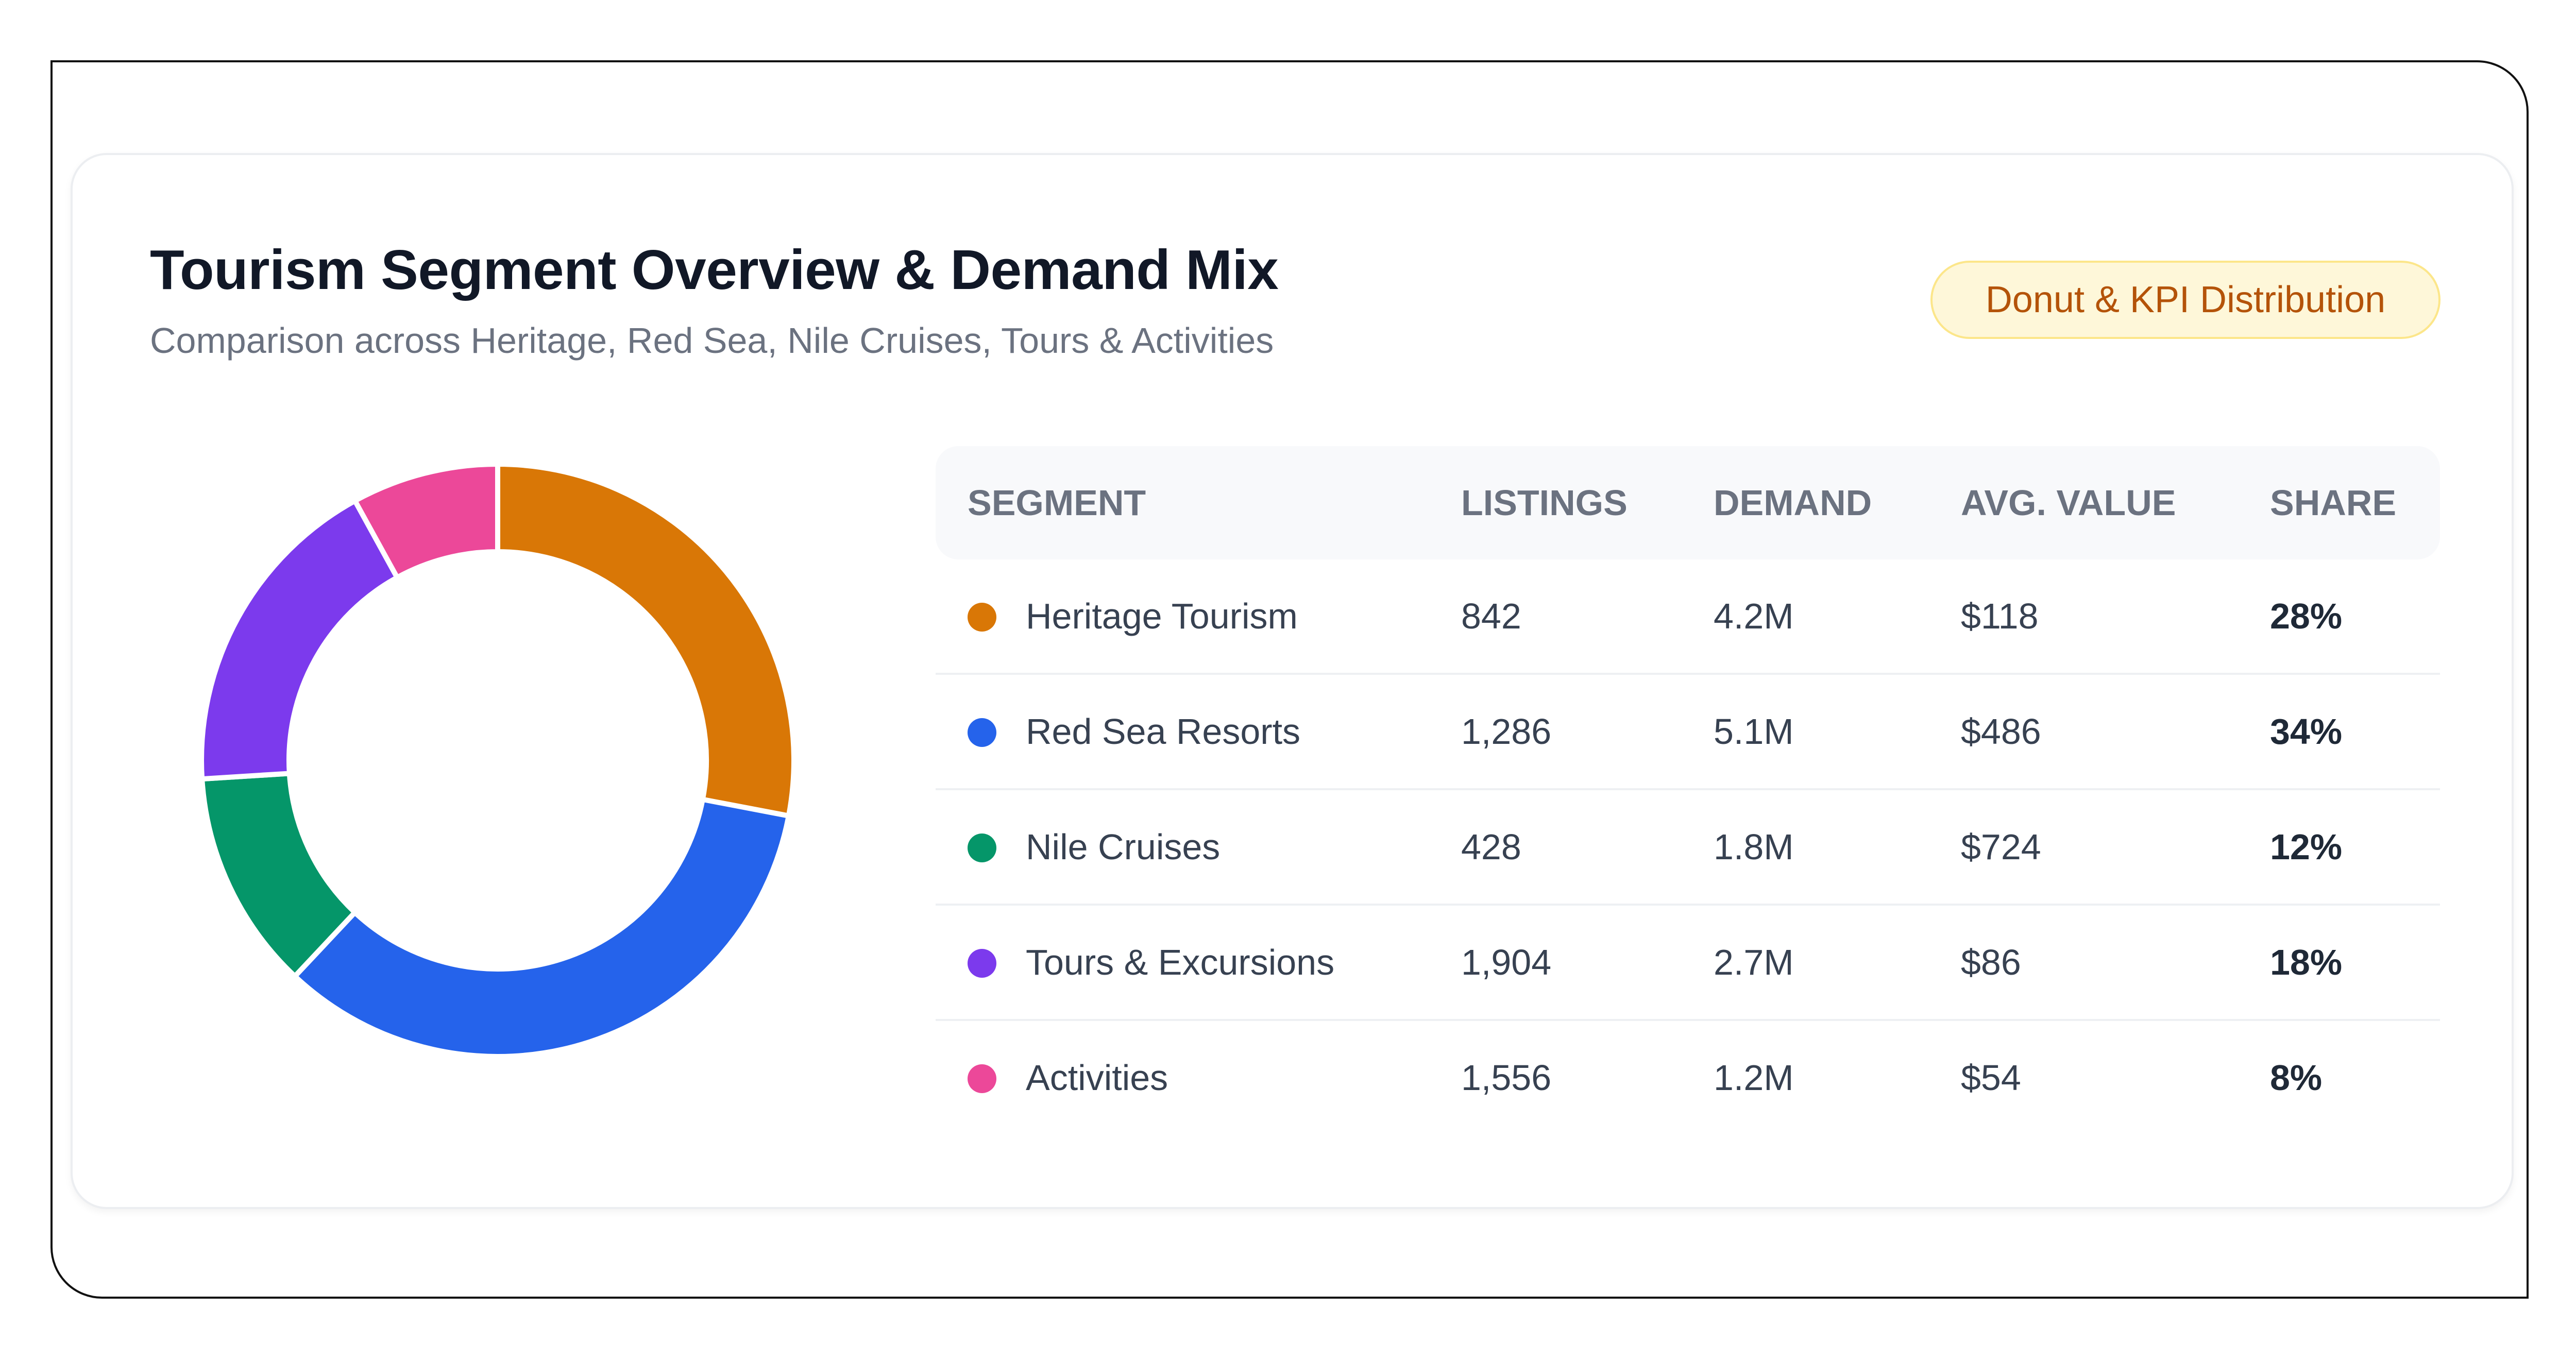 The image size is (2576, 1361). Describe the element at coordinates (1163, 731) in the screenshot. I see `cell-segment: Red Sea Resorts` at that location.